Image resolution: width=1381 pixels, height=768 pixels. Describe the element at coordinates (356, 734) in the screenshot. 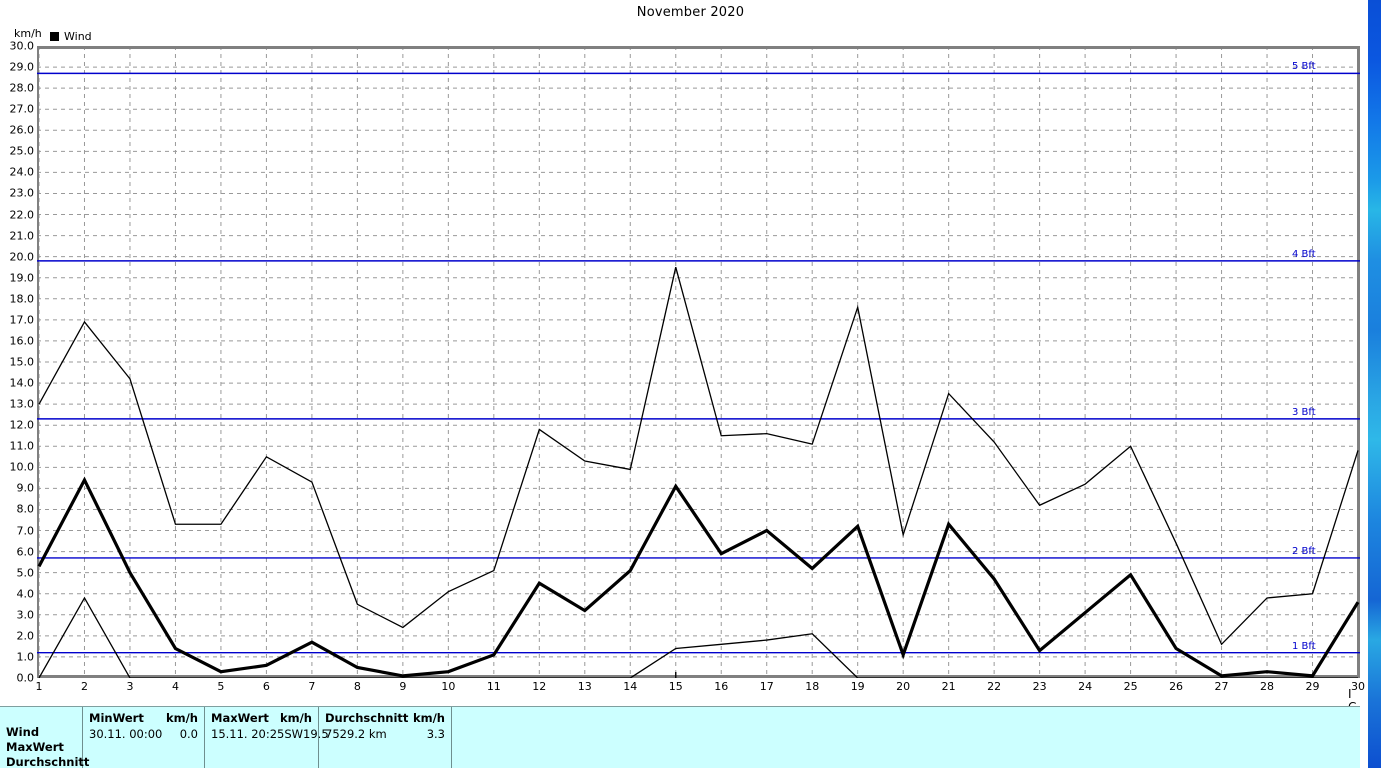

I see `summary-avg-distance: 7529.2 km` at that location.